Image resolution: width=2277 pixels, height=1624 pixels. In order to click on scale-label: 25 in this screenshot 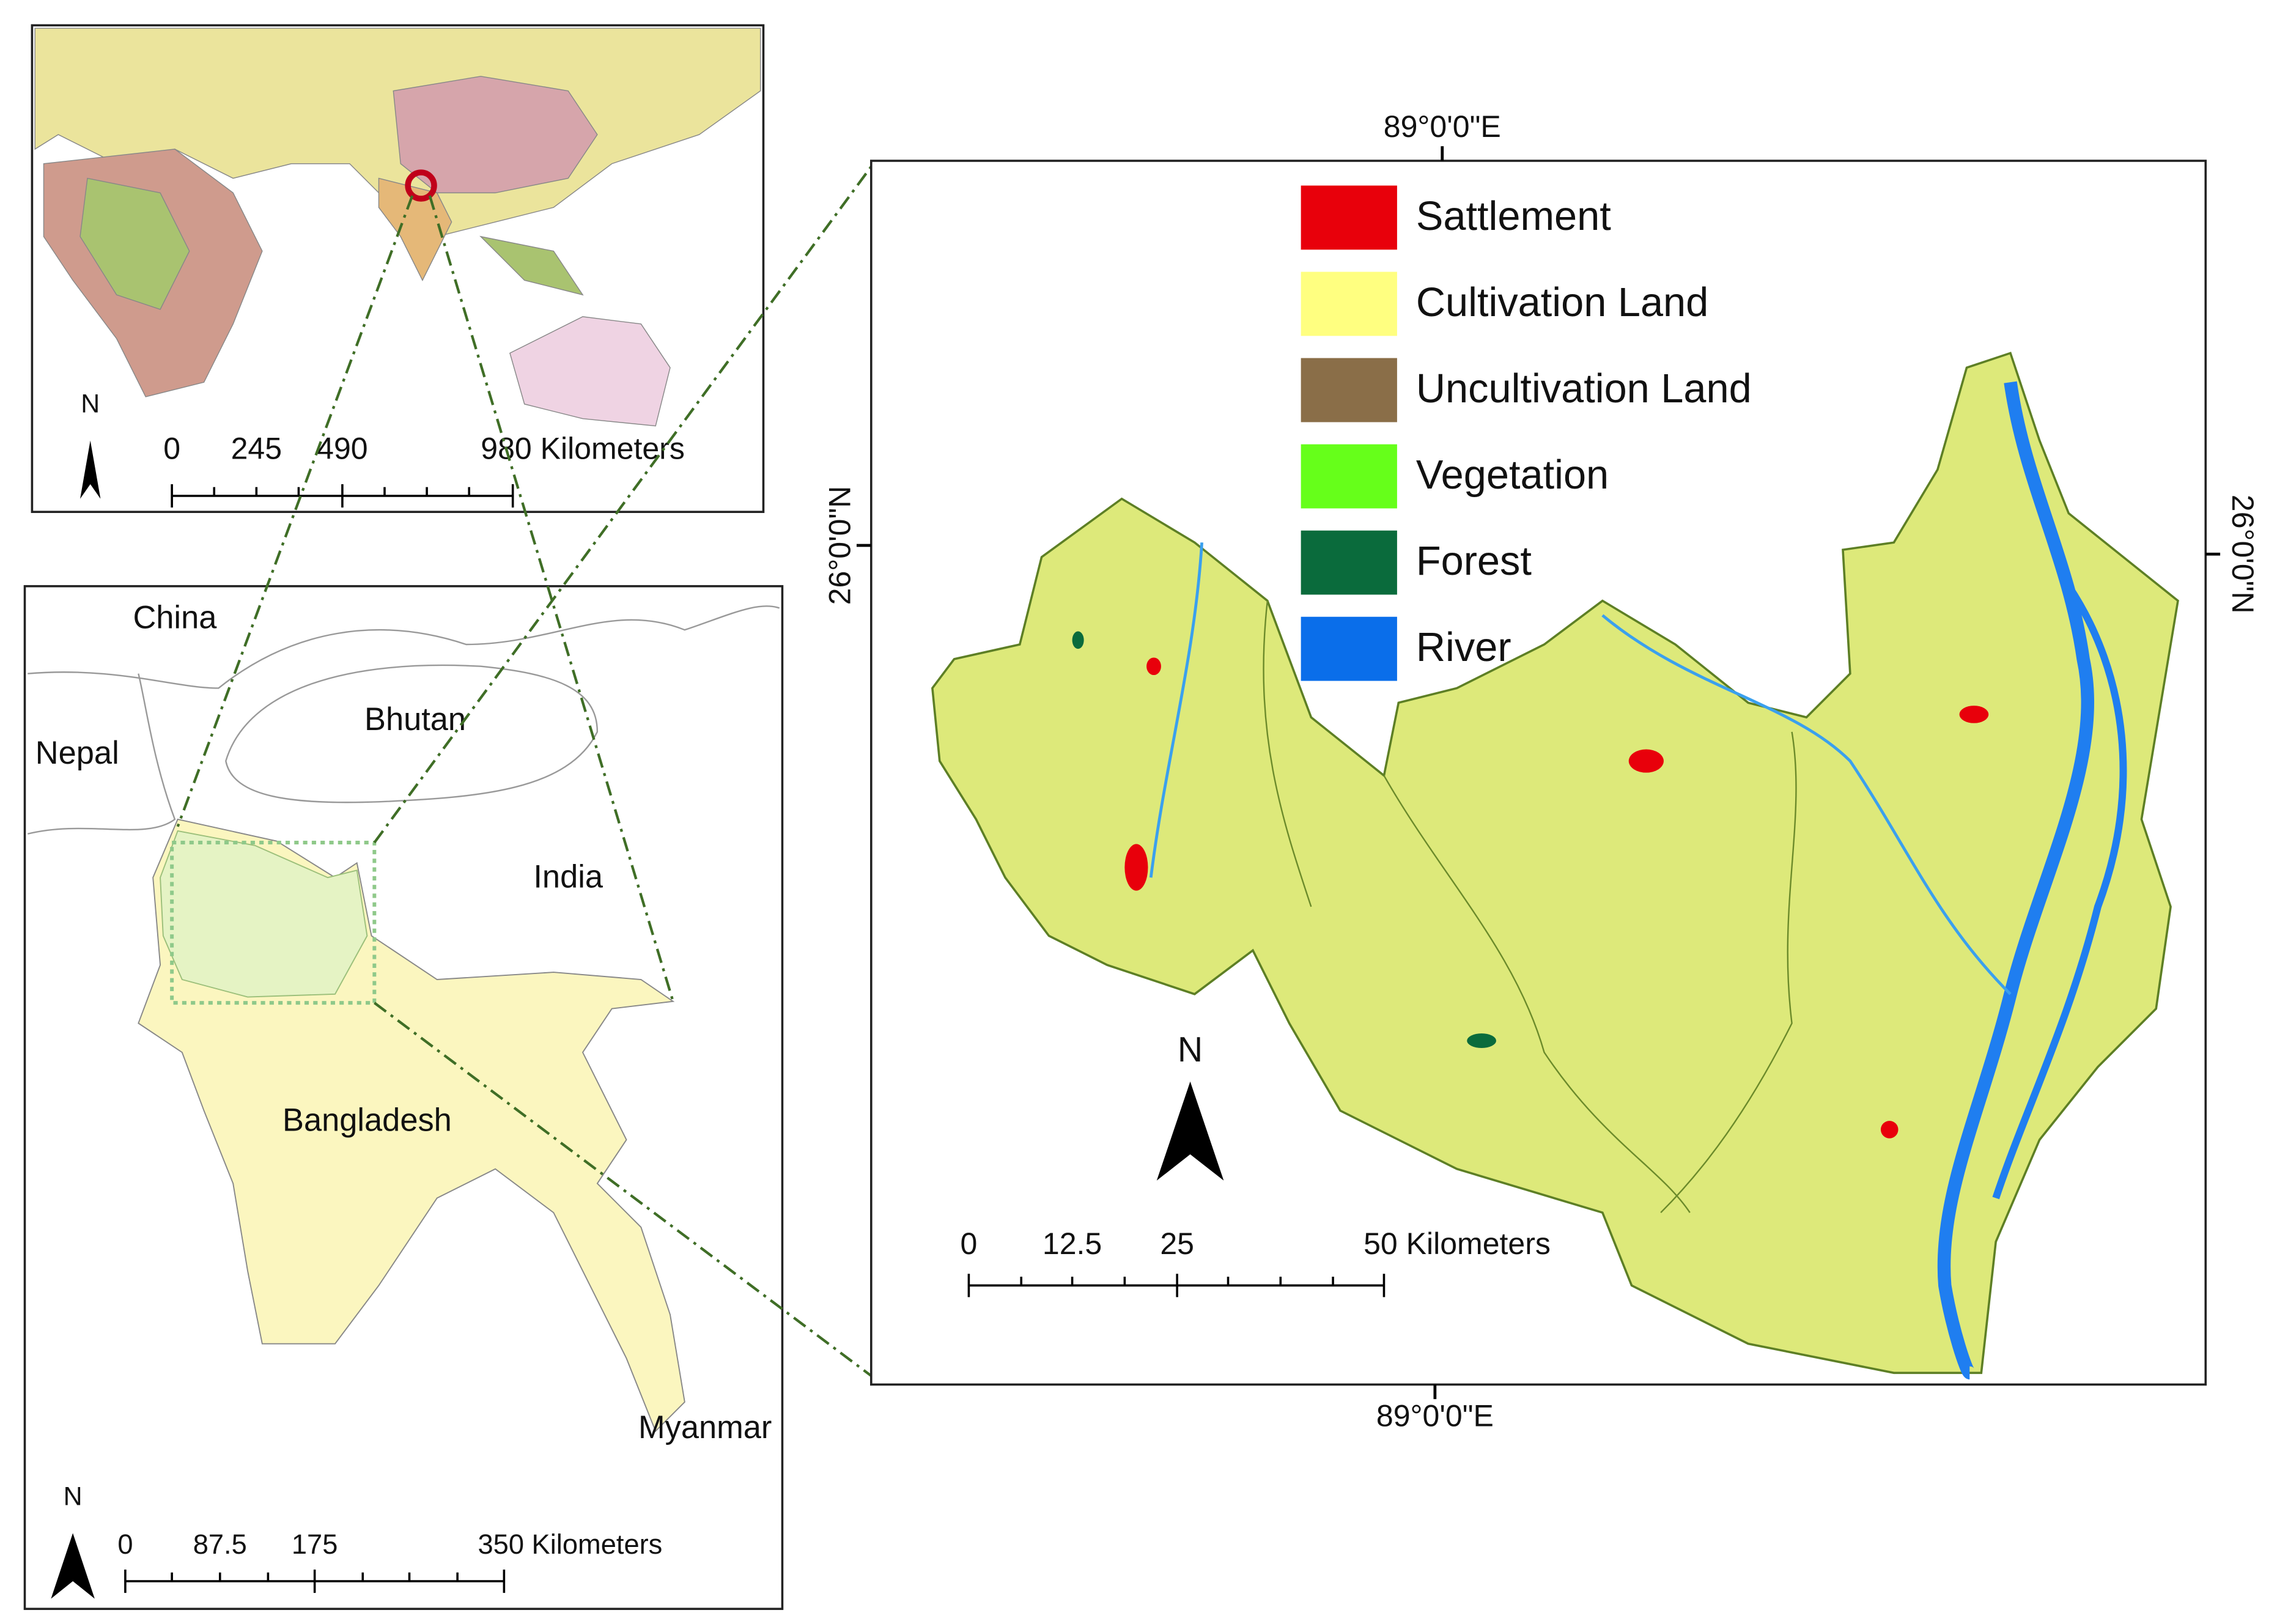, I will do `click(1177, 1244)`.